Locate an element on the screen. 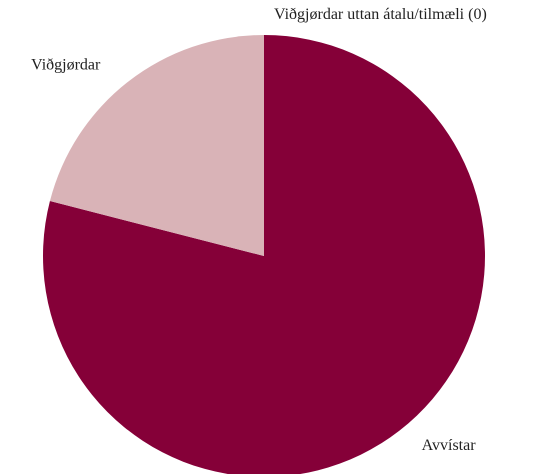  slice-label: Viðgjørdar is located at coordinates (66, 64).